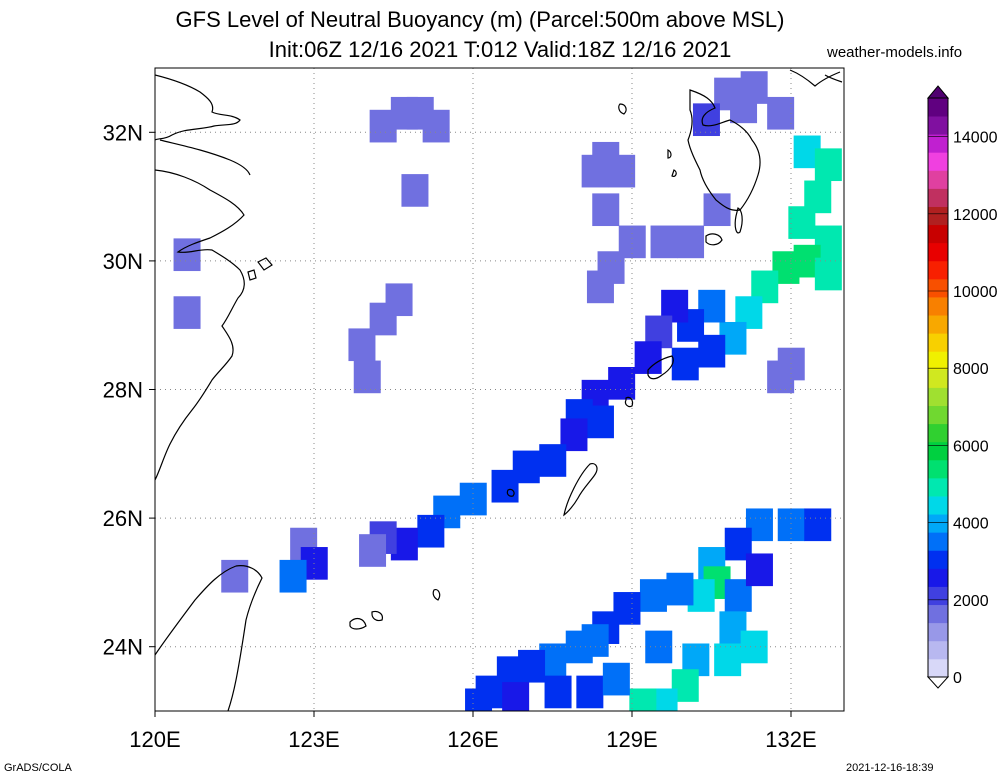 Image resolution: width=1000 pixels, height=779 pixels. I want to click on tick-label-lat: 32N, so click(123, 132).